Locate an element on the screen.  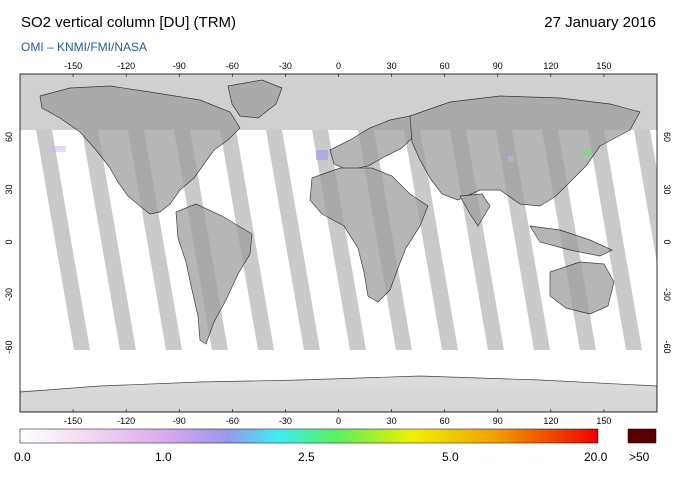
asia is located at coordinates (525, 151).